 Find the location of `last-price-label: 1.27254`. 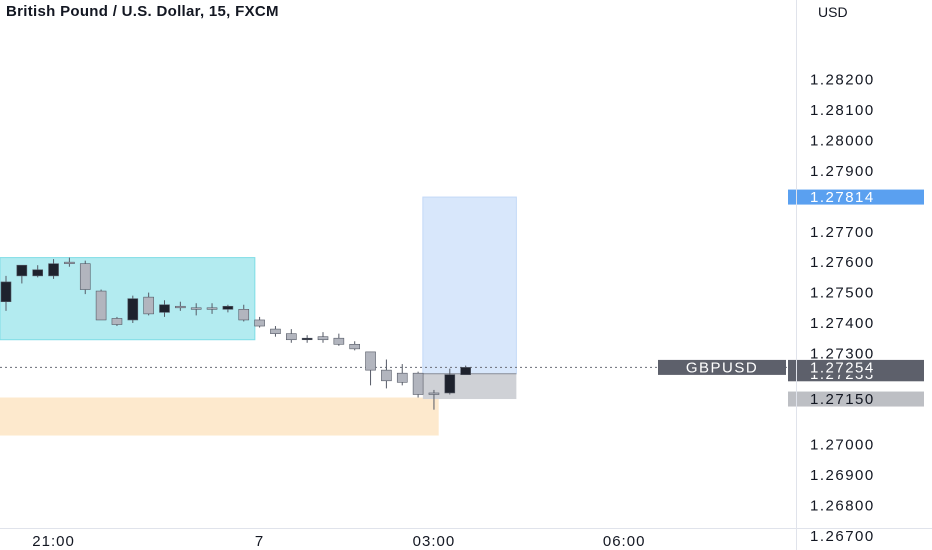

last-price-label: 1.27254 is located at coordinates (856, 367).